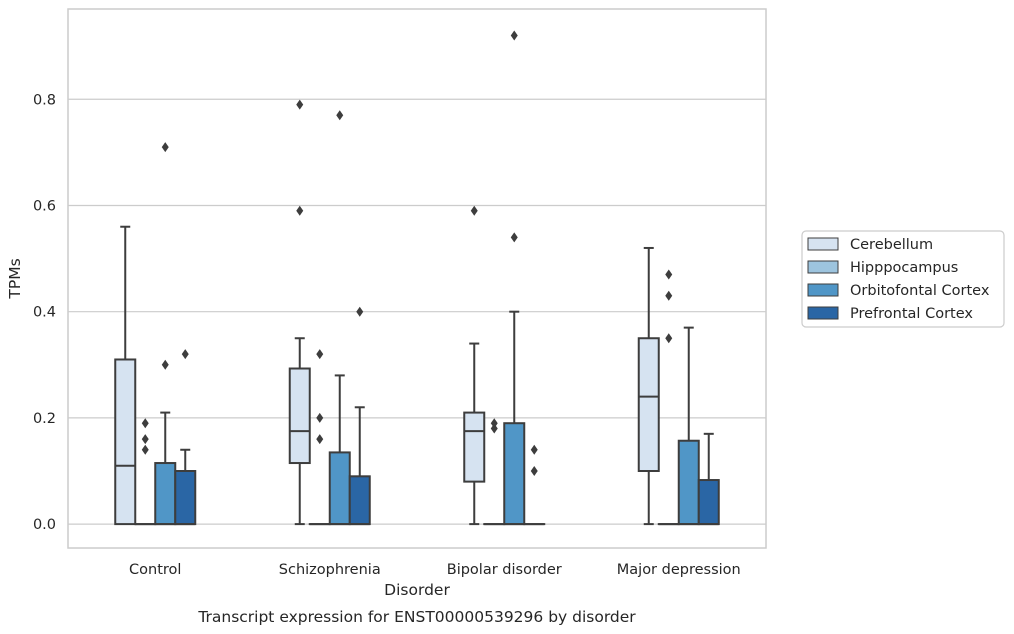 The width and height of the screenshot is (1014, 634). I want to click on x-tick-label: Major depression, so click(679, 570).